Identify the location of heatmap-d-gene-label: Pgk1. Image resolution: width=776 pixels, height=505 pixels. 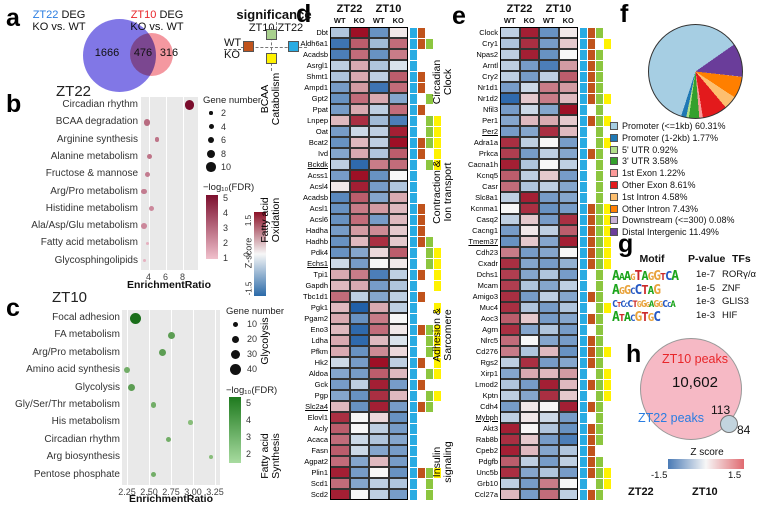
(319, 307).